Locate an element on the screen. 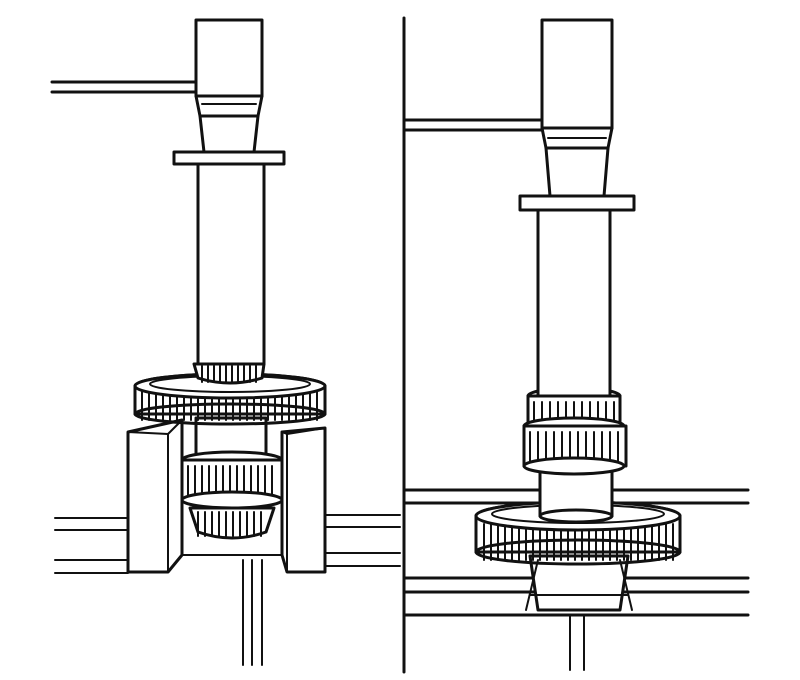 This screenshot has height=680, width=800. right-small-gear-cluster is located at coordinates (575, 431).